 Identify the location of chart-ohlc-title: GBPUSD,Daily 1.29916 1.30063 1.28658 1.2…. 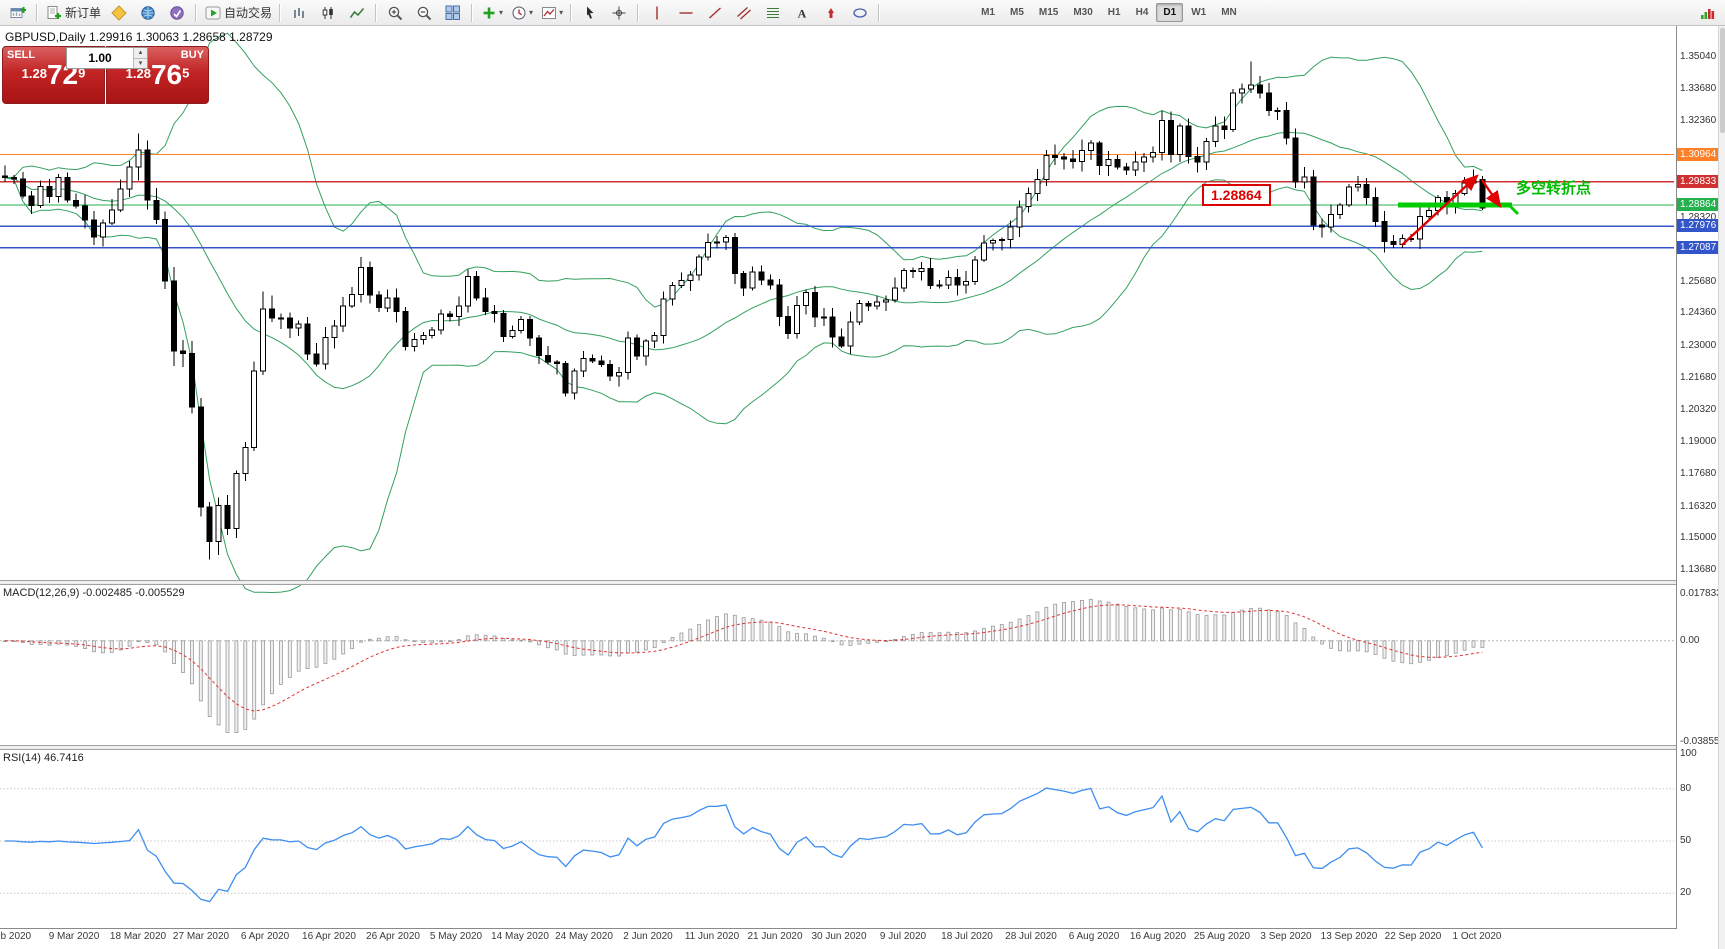
(139, 37).